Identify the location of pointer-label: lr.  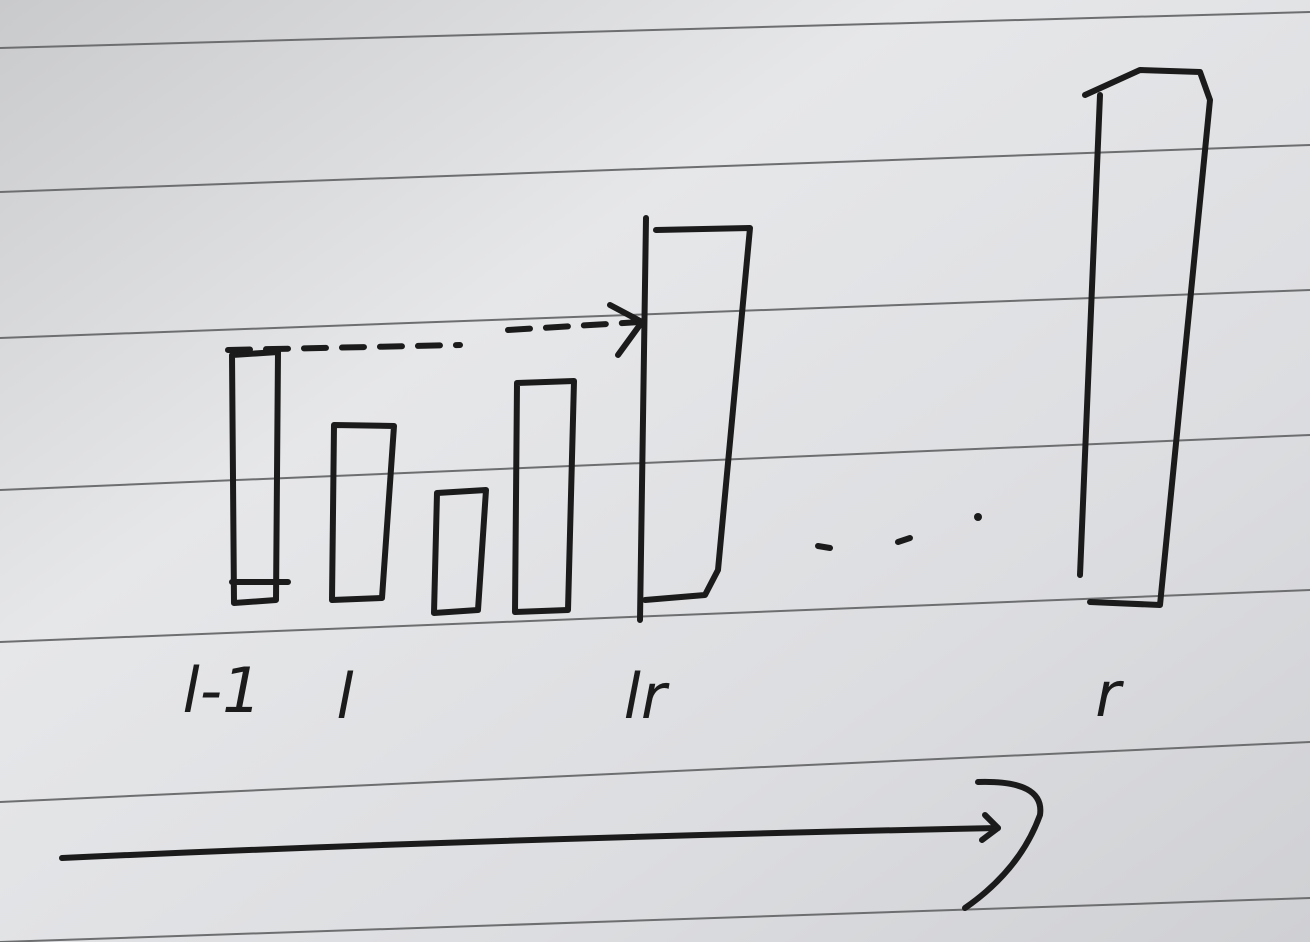
(647, 696).